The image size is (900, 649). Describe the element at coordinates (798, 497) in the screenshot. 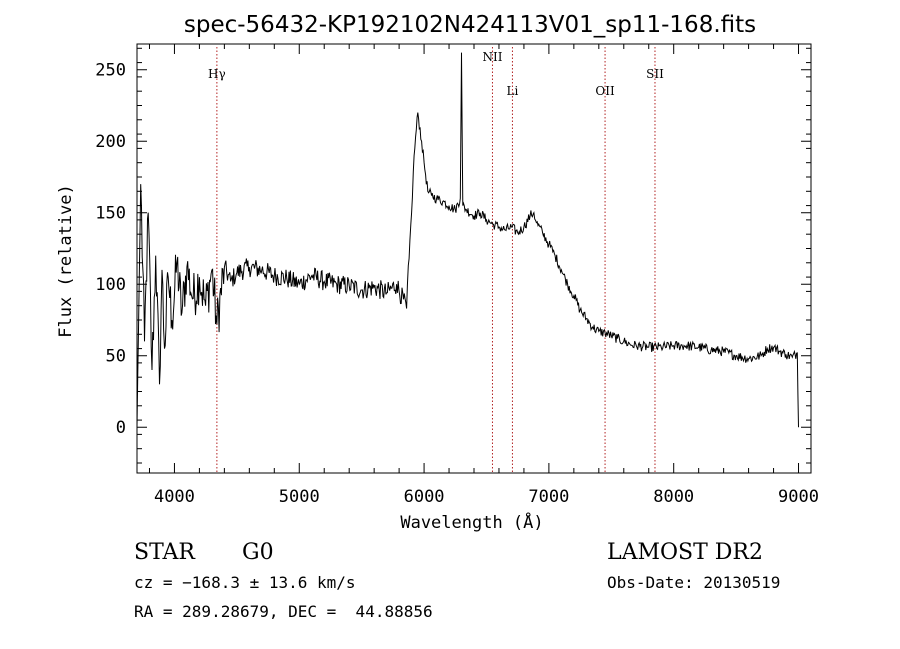

I see `x-tick-label: 9000` at that location.